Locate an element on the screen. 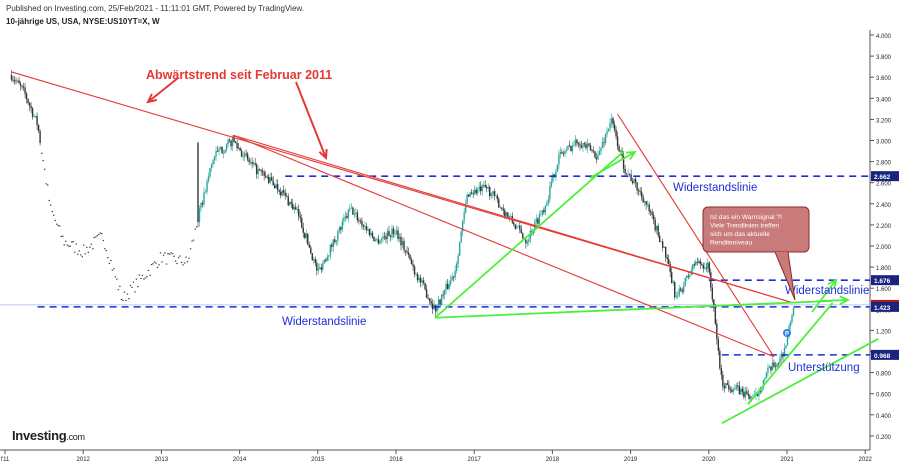 The image size is (900, 462). callout-box is located at coordinates (756, 229).